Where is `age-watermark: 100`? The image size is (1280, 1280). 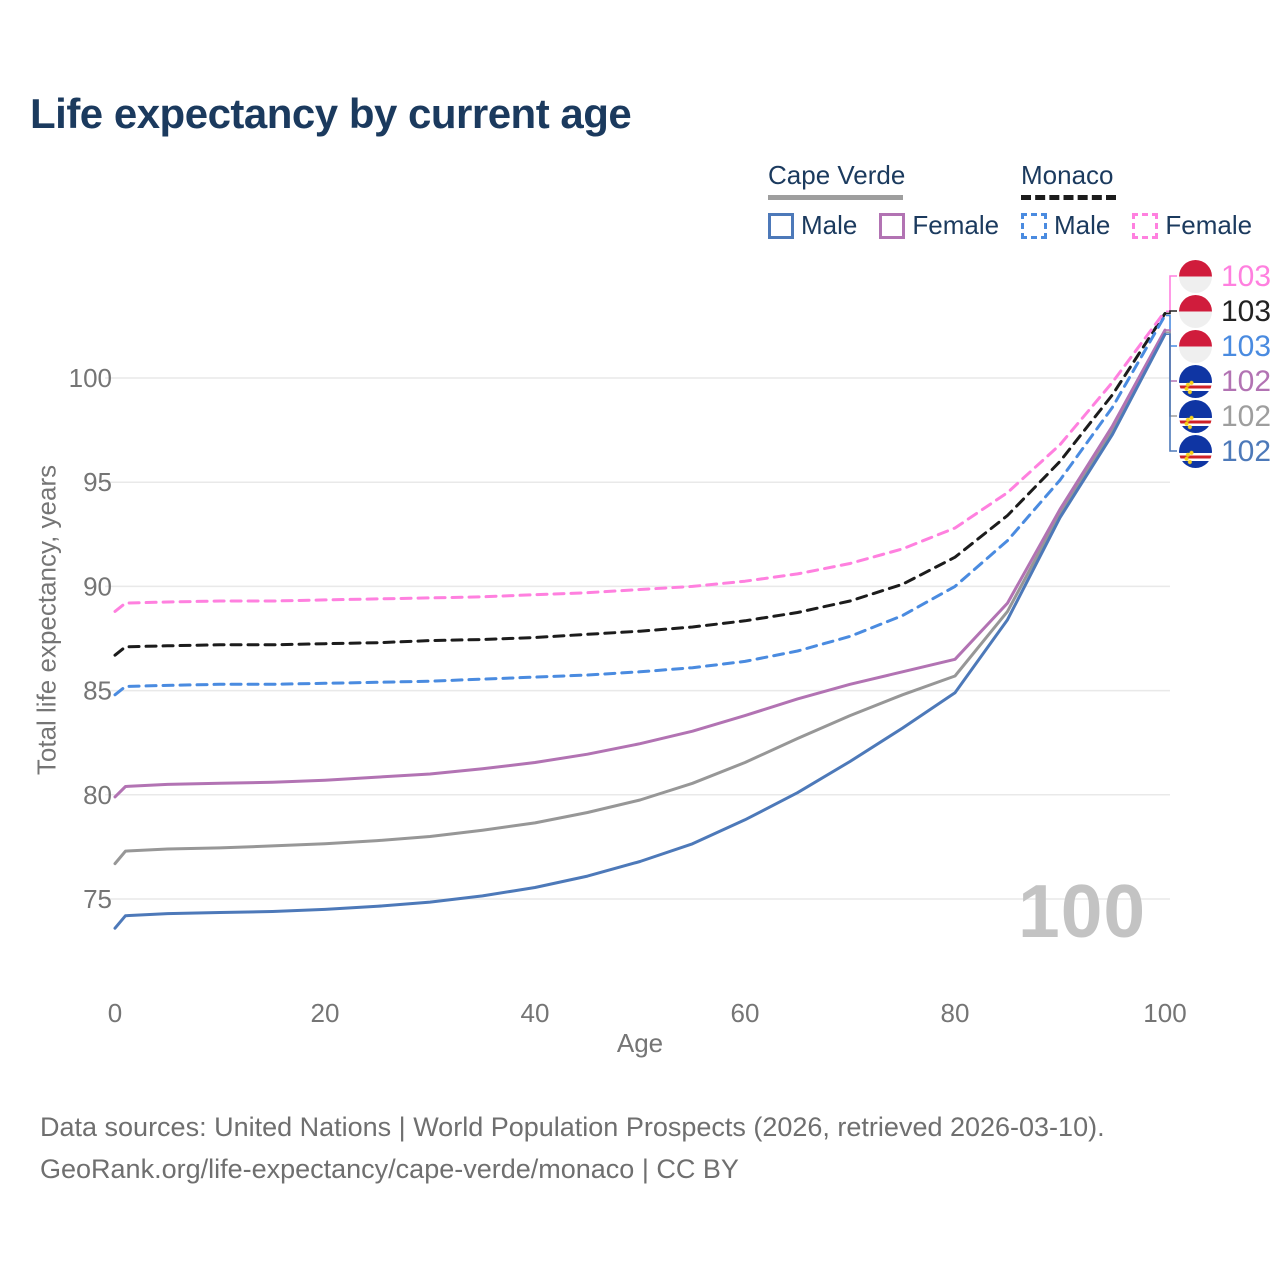
age-watermark: 100 is located at coordinates (1082, 911).